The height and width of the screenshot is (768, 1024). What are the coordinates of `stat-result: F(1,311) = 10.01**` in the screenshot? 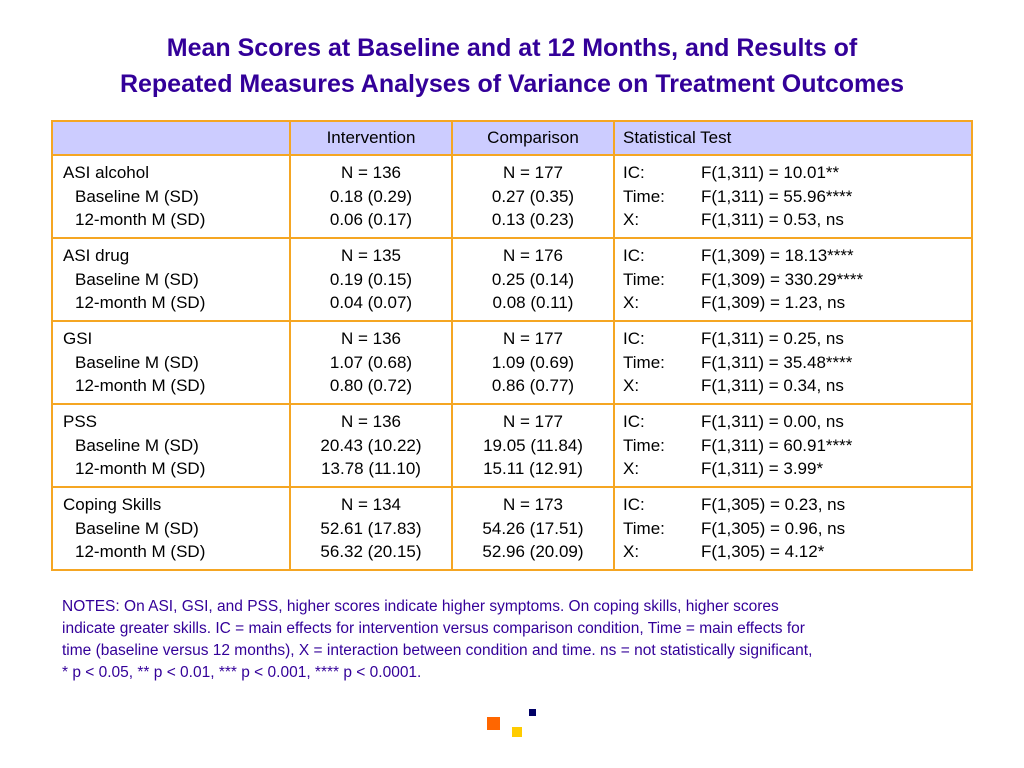 It's located at (770, 172).